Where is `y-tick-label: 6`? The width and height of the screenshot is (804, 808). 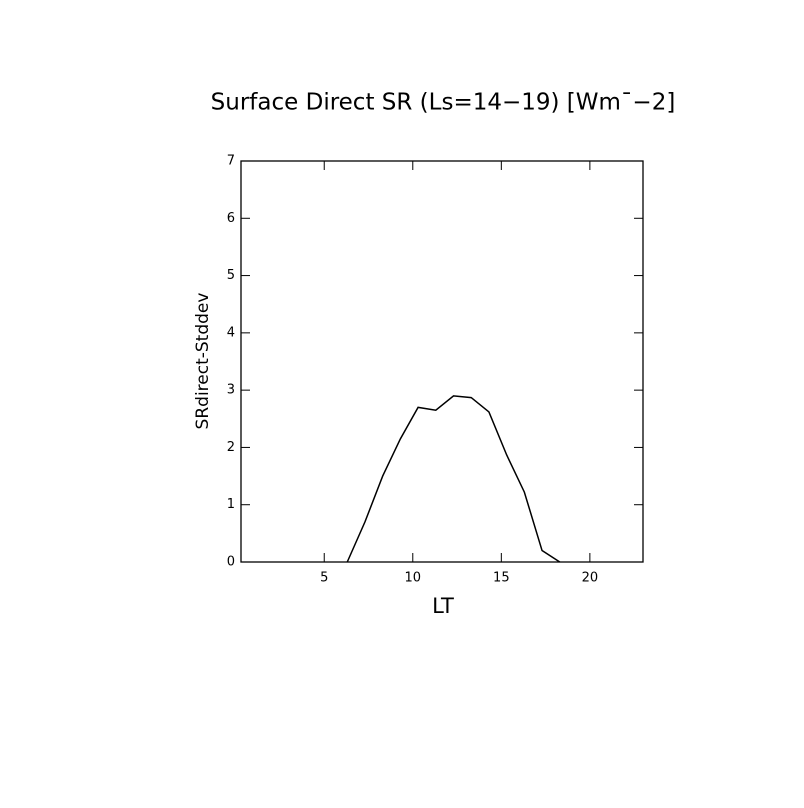 y-tick-label: 6 is located at coordinates (231, 218).